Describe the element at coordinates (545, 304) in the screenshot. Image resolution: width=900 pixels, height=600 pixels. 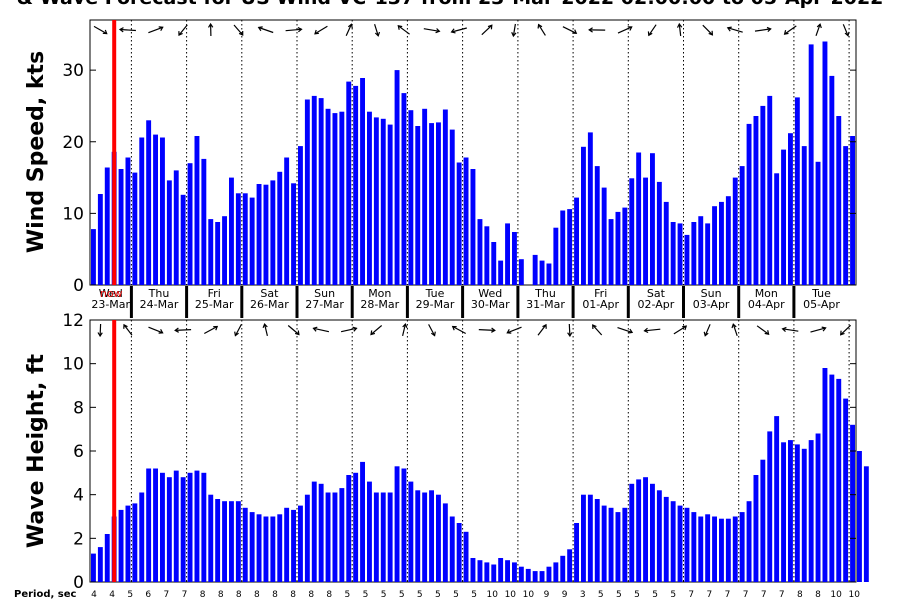
I see `day-date: 31-Mar` at that location.